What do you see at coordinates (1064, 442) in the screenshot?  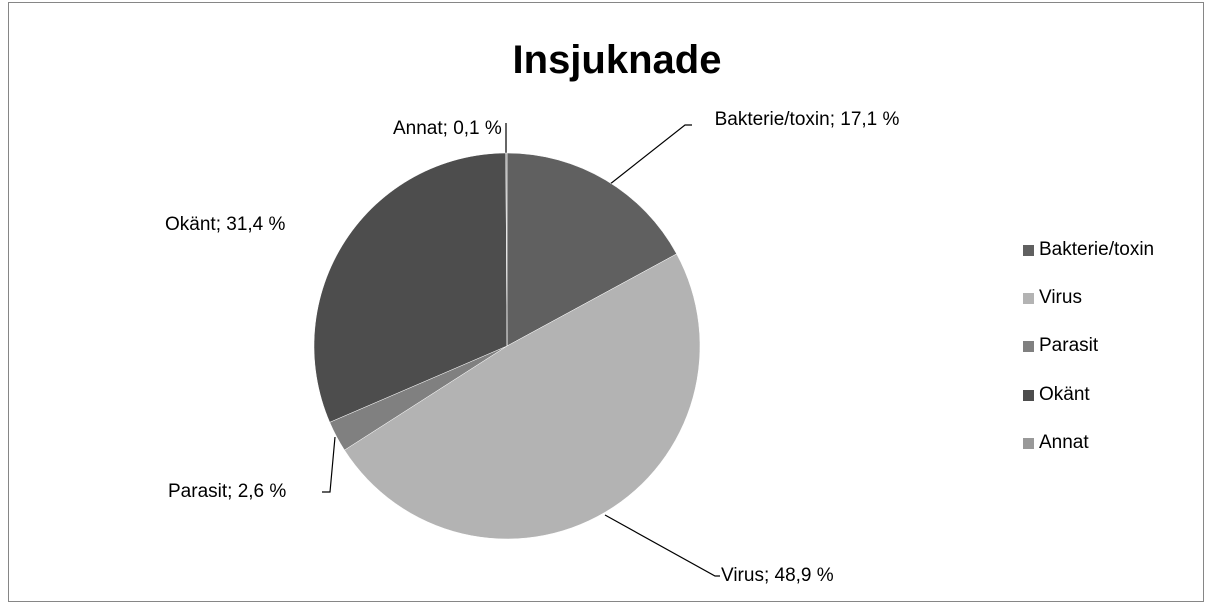 I see `legend-label: Annat` at bounding box center [1064, 442].